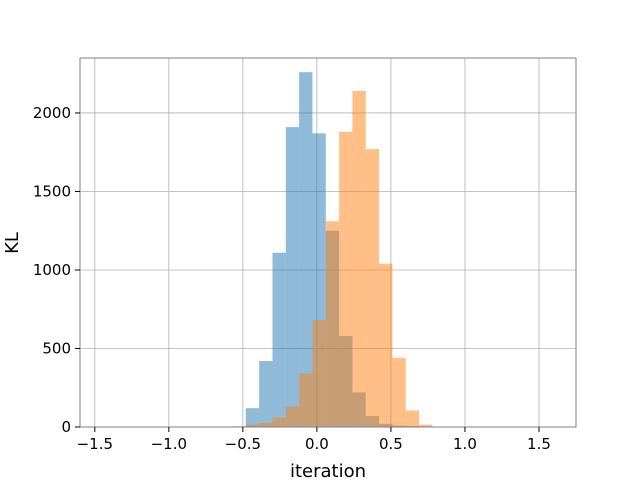 The height and width of the screenshot is (480, 640). What do you see at coordinates (328, 470) in the screenshot?
I see `x-axis-label: iteration` at bounding box center [328, 470].